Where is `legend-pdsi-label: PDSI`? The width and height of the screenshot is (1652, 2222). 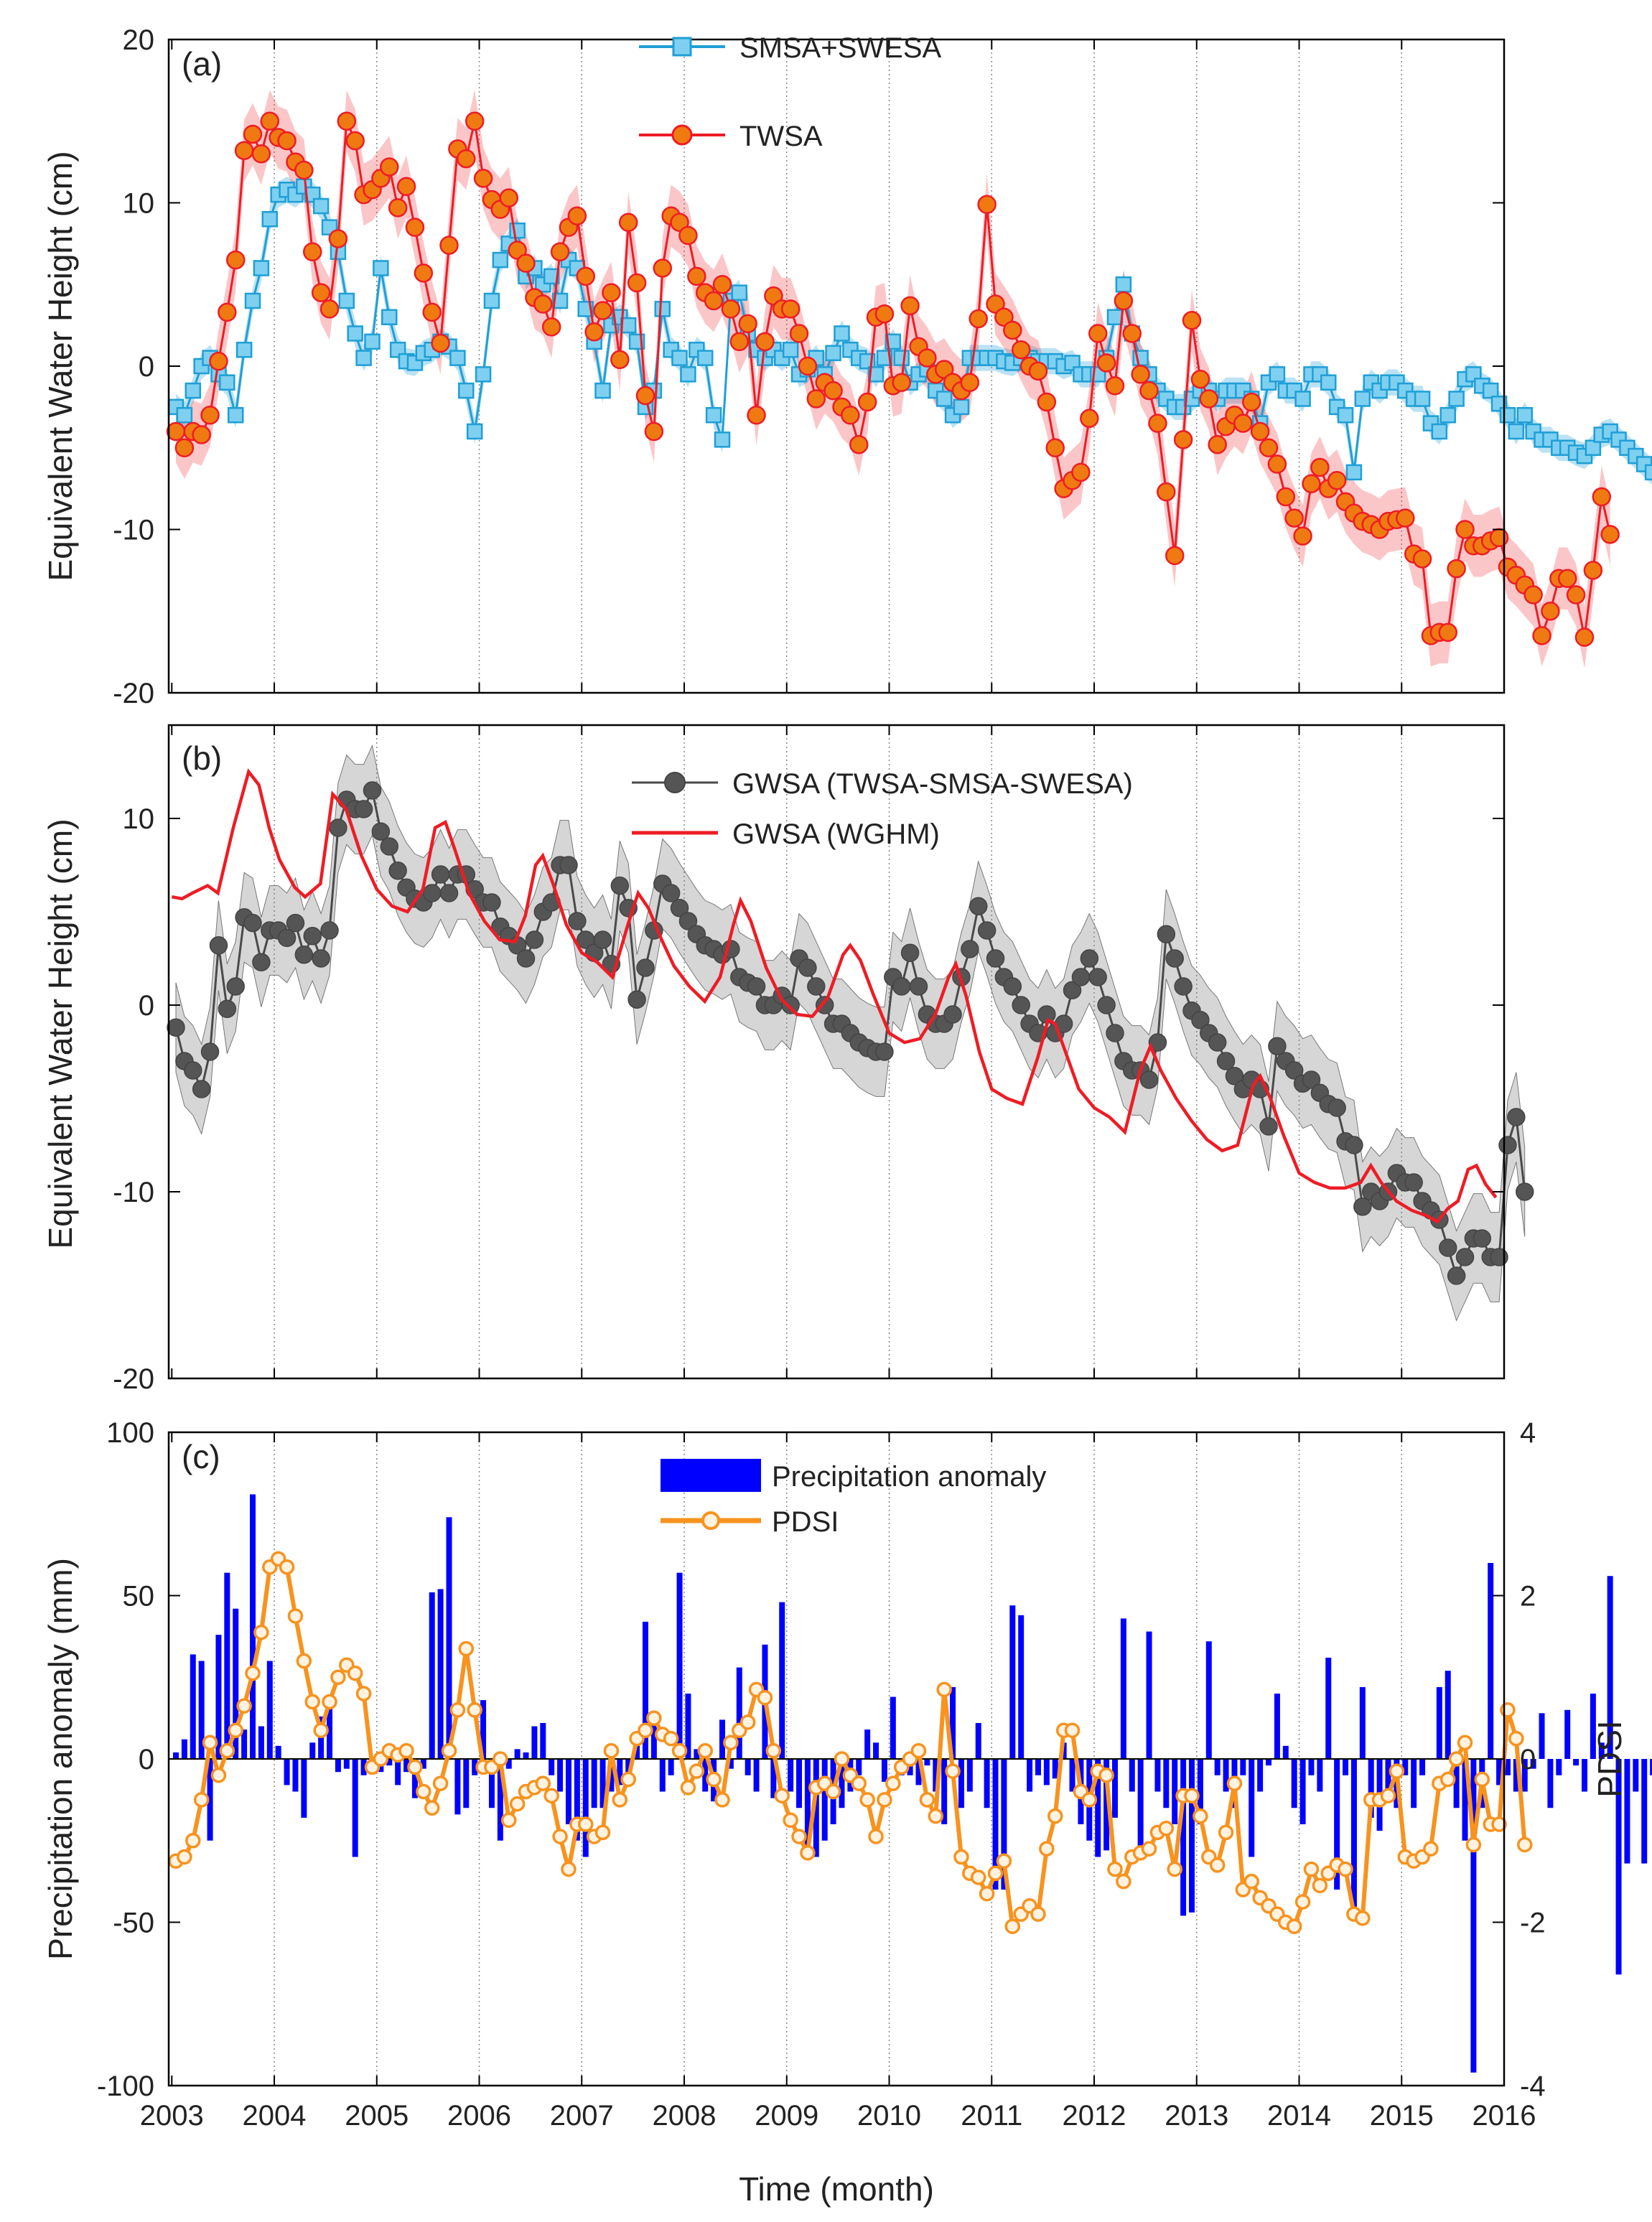
legend-pdsi-label: PDSI is located at coordinates (805, 1522).